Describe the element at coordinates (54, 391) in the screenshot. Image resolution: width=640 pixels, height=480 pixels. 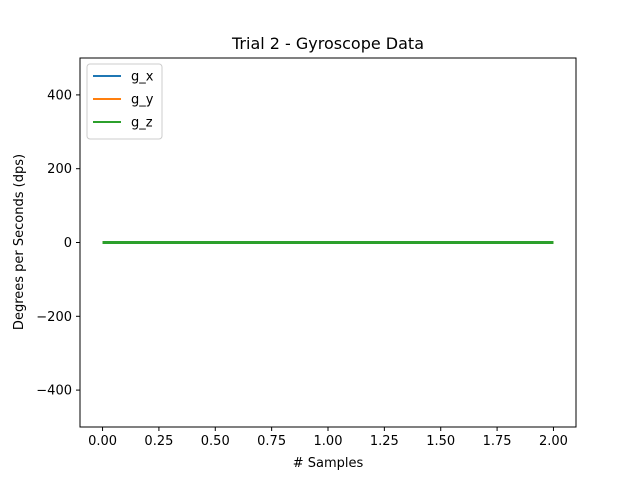
I see `y-tick-label: −400` at that location.